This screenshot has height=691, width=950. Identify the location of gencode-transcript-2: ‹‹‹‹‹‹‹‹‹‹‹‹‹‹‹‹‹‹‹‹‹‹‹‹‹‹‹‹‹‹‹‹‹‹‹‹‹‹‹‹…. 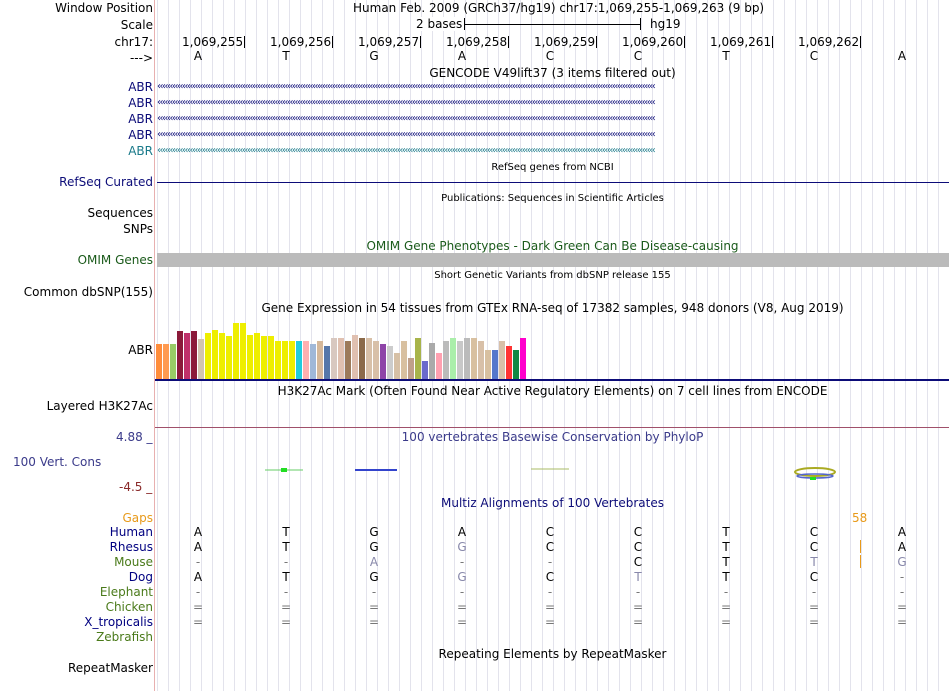
(406, 102).